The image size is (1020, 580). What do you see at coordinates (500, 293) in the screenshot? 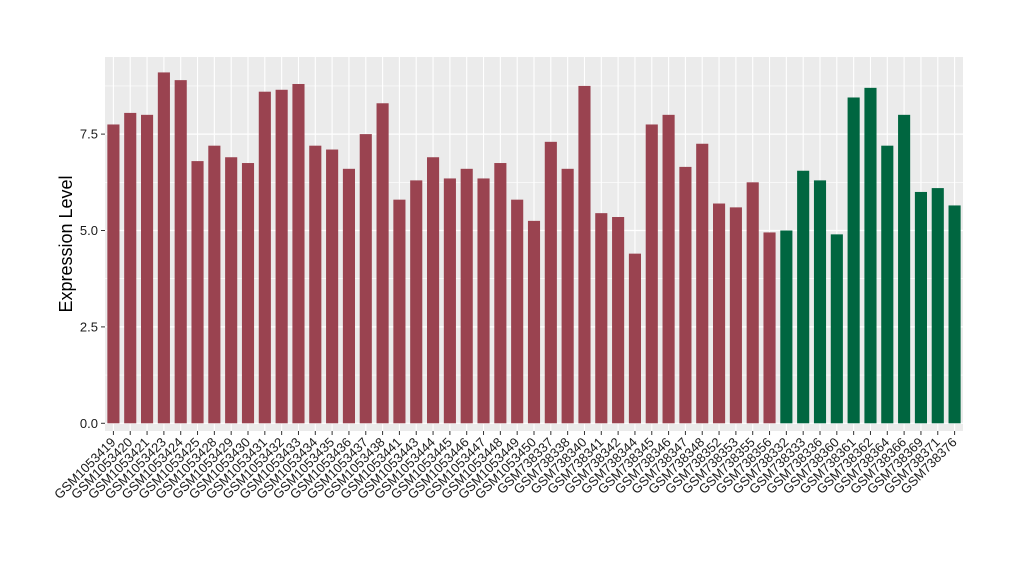
I see `bar-GSM1053448` at bounding box center [500, 293].